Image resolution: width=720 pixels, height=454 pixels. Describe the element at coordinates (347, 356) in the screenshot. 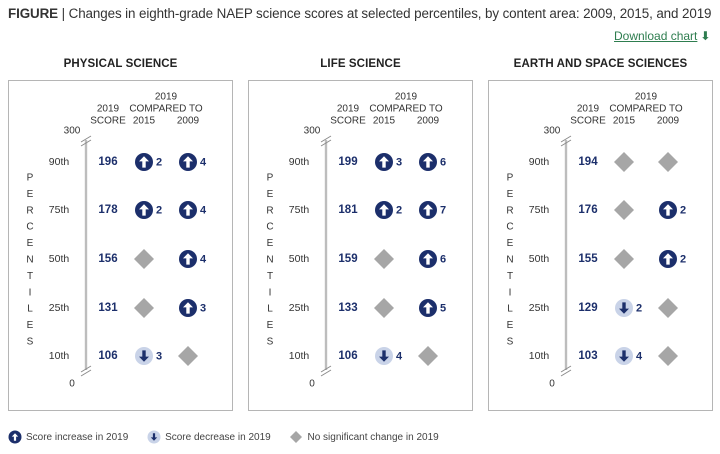

I see `score-value: 106` at that location.